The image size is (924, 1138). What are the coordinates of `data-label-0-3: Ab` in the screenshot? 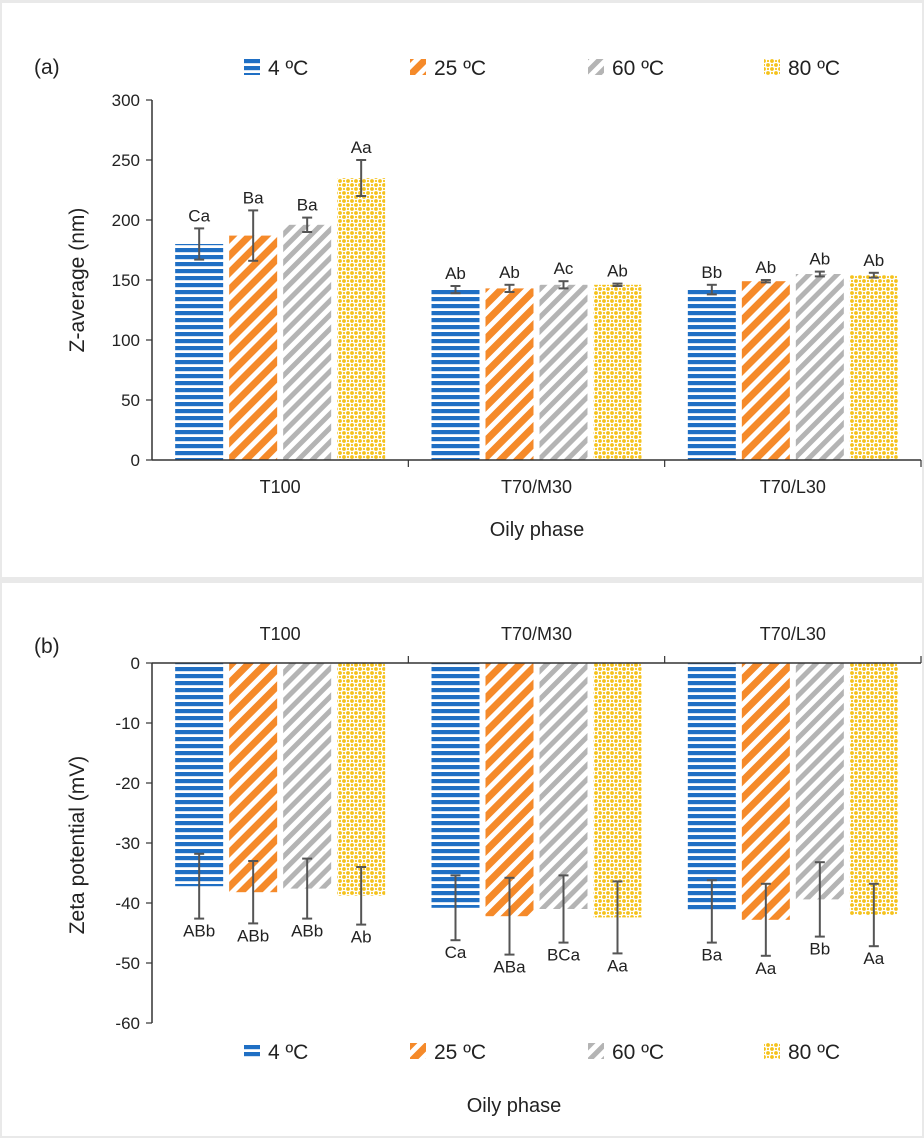 It's located at (361, 937).